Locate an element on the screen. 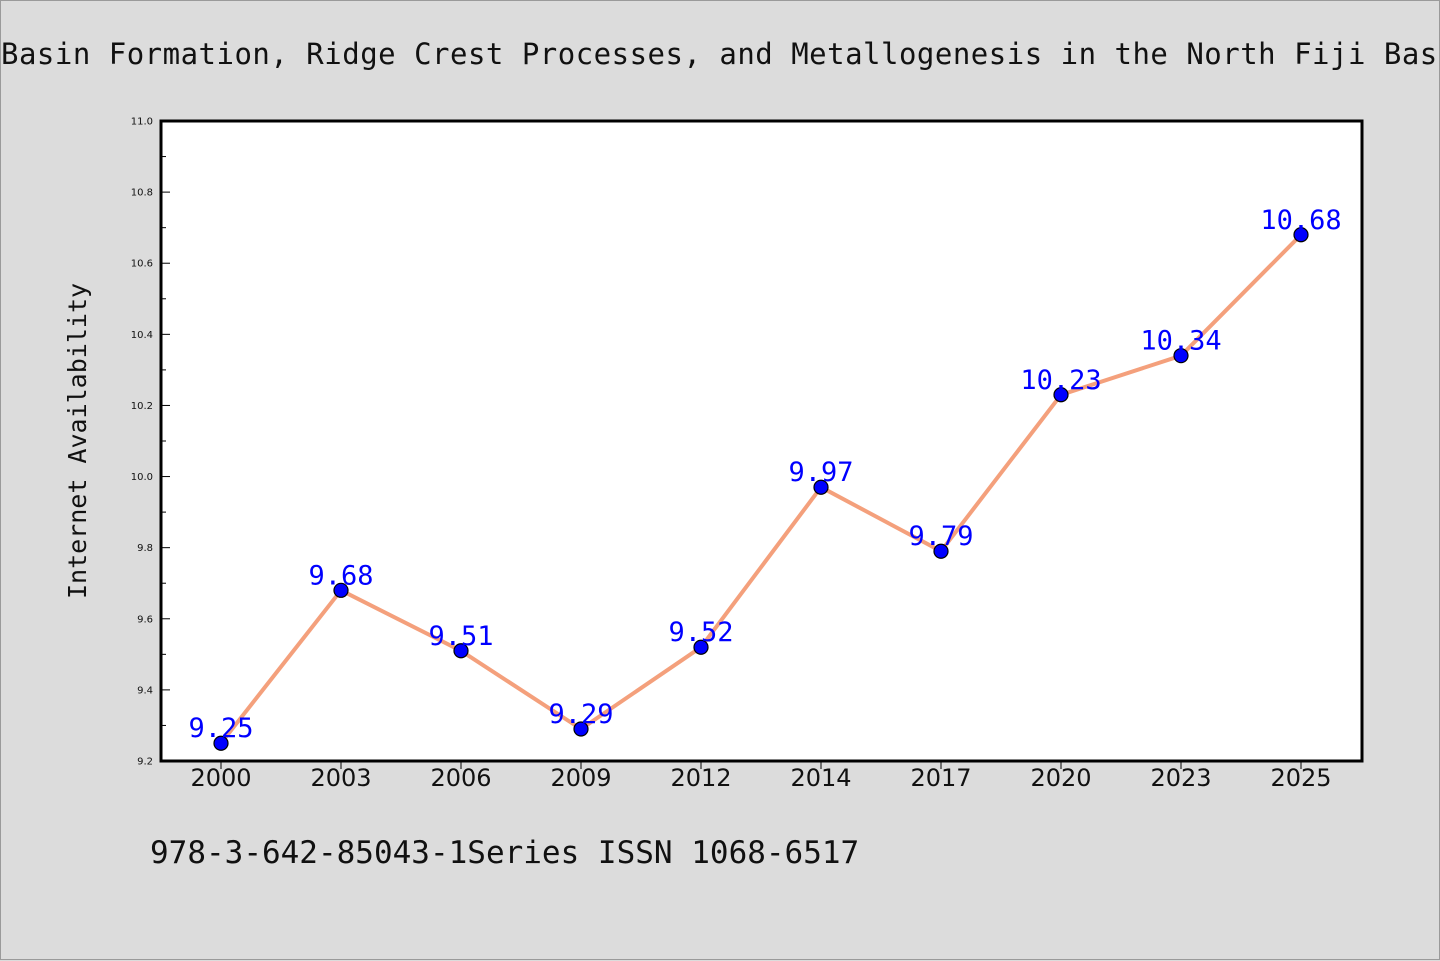 This screenshot has height=961, width=1440. data-label: 9.25 is located at coordinates (220, 728).